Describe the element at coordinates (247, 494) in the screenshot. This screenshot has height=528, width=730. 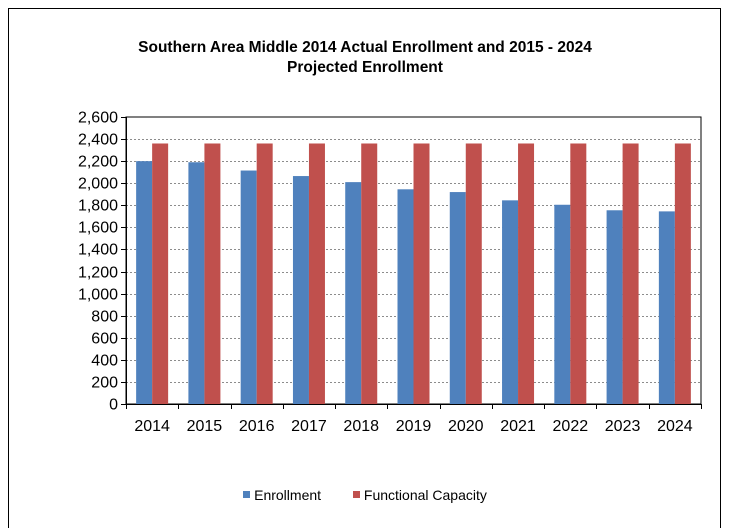
I see `legend-swatch-enrollment` at that location.